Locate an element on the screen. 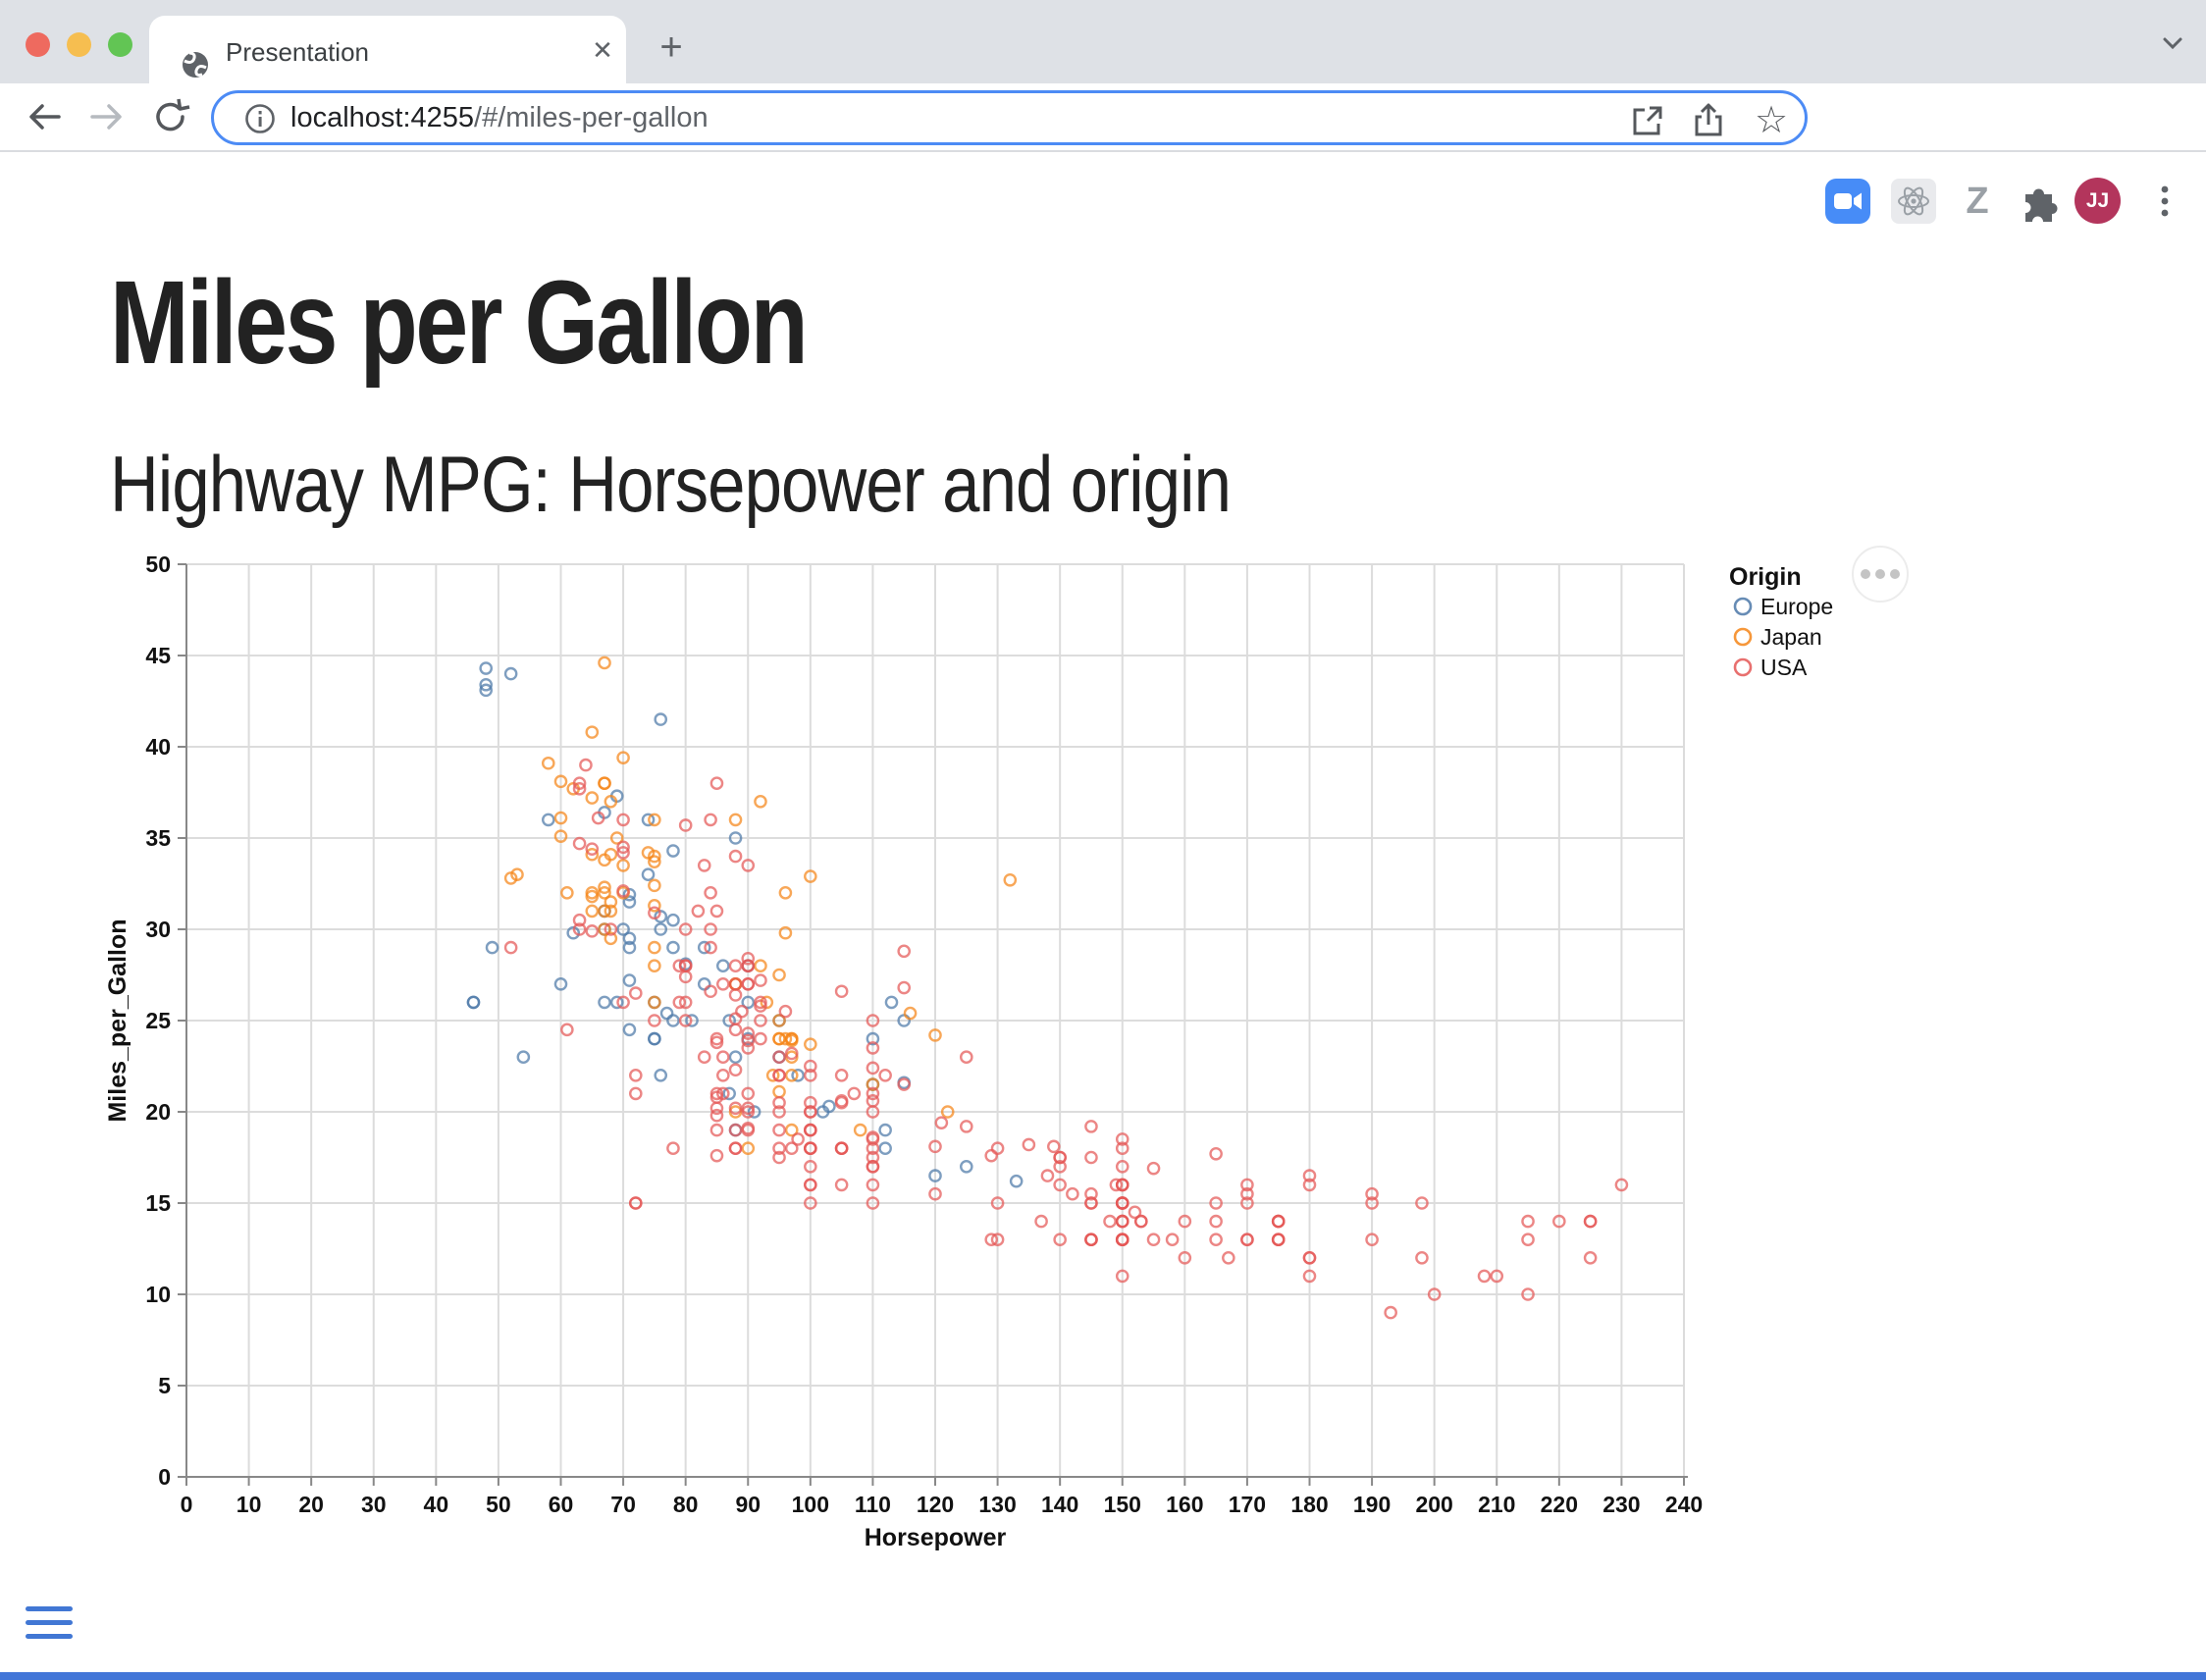  bookmark-star-icon: ☆ is located at coordinates (1772, 120).